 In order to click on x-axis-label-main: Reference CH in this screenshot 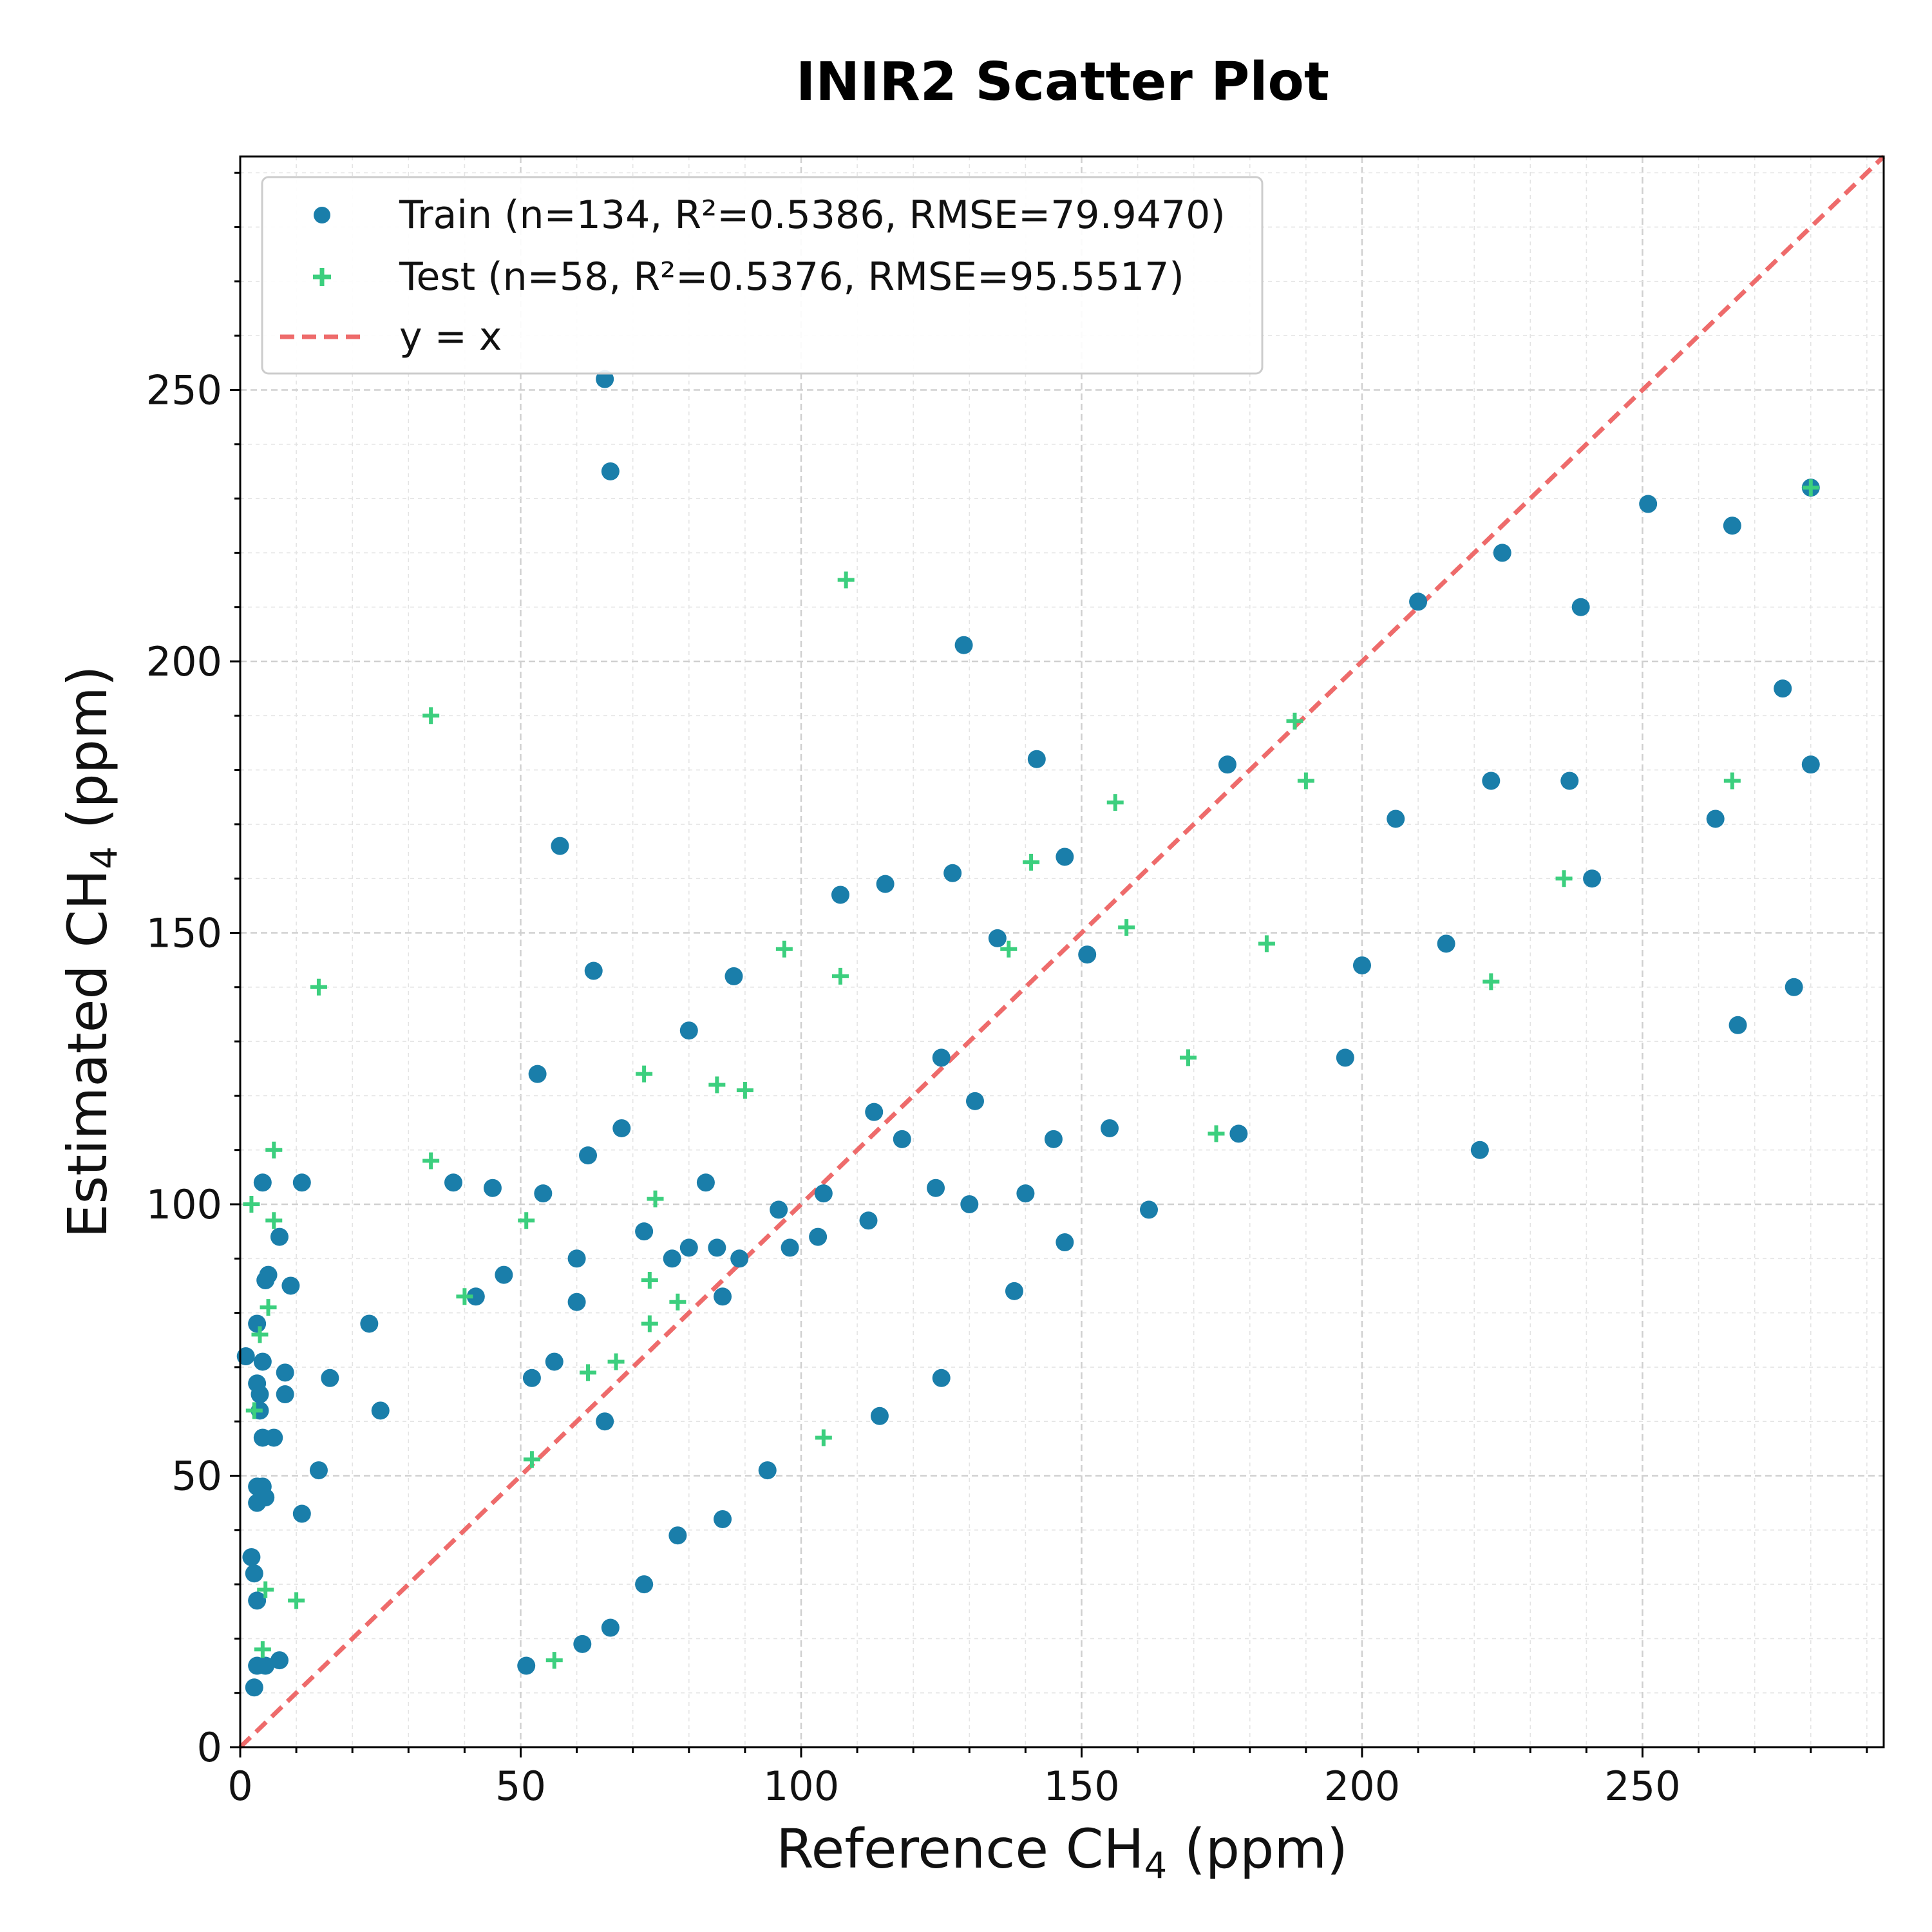, I will do `click(960, 1849)`.